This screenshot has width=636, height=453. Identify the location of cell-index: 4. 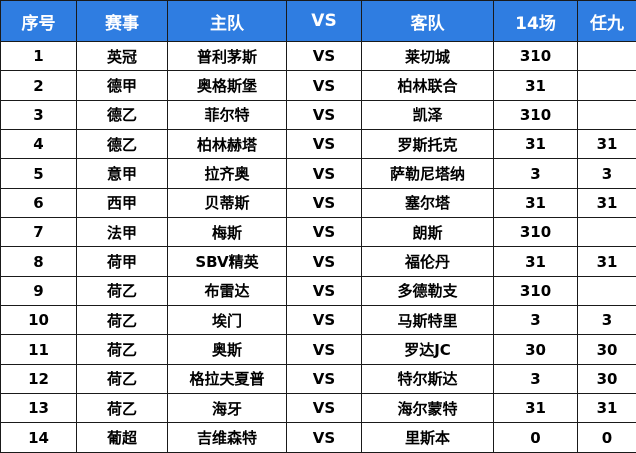
(38, 144).